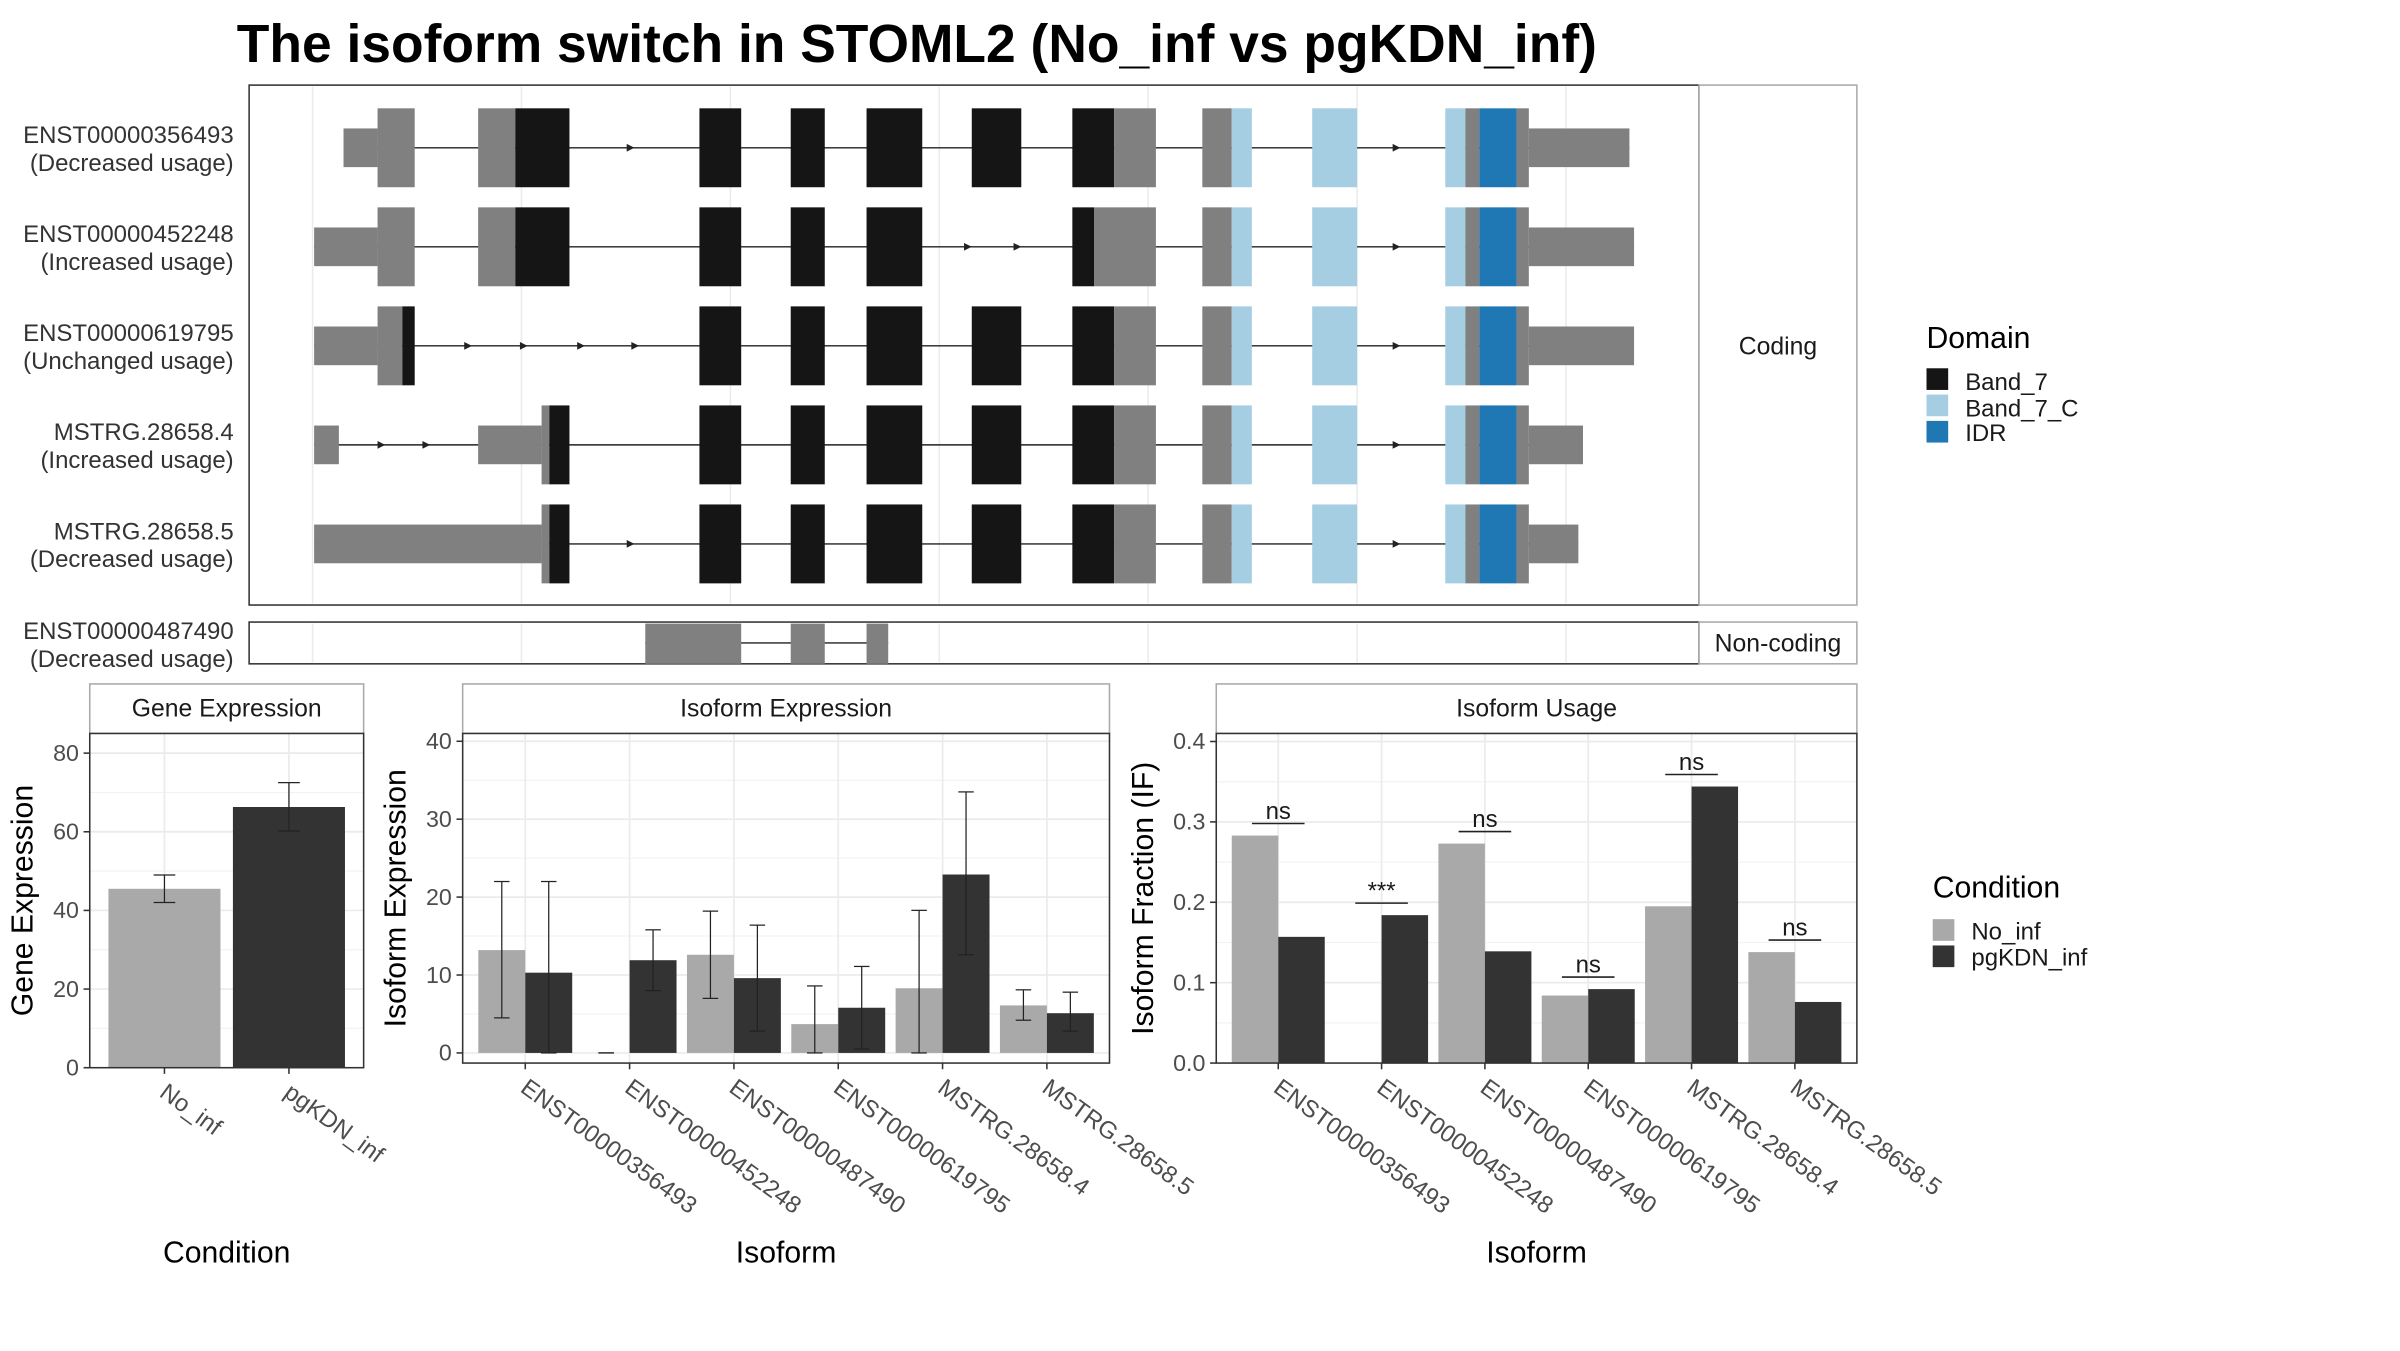 The width and height of the screenshot is (2400, 1351). I want to click on transcript-id-label: ENST00000619795, so click(128, 333).